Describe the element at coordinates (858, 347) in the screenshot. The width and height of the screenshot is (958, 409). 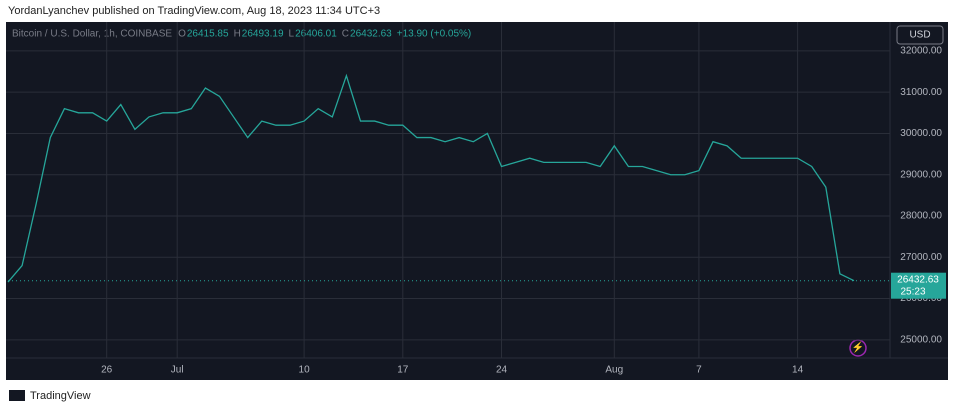
I see `event-icon-glyph: ⚡` at that location.